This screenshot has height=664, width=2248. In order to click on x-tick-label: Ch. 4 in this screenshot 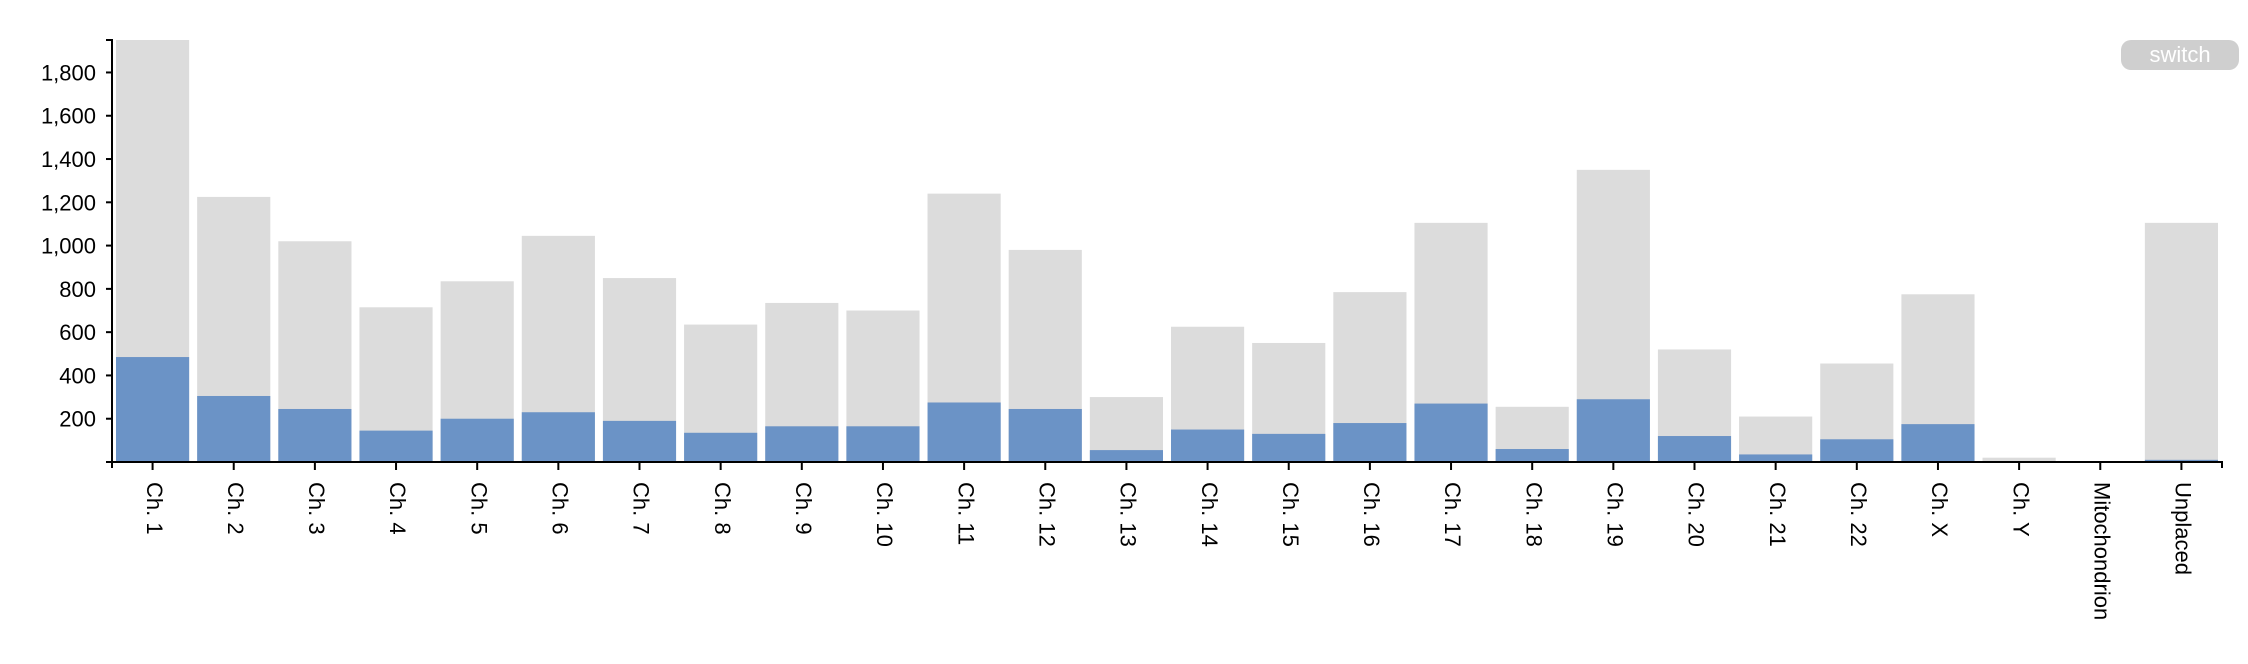, I will do `click(397, 508)`.